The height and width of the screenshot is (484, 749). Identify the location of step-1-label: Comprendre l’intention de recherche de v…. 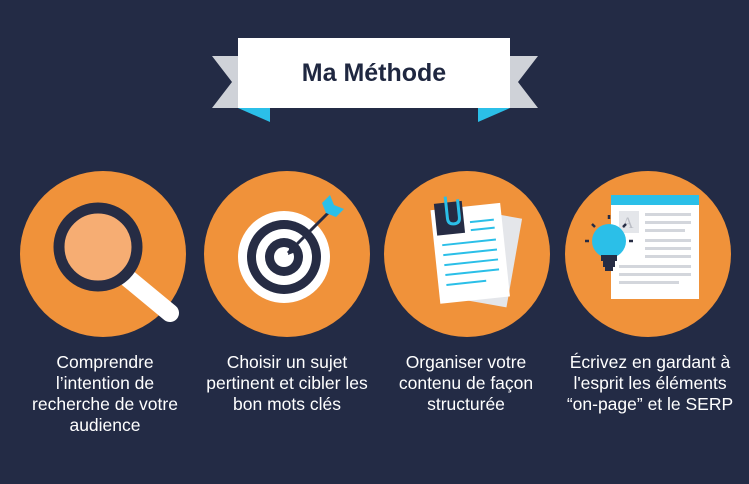
(105, 393).